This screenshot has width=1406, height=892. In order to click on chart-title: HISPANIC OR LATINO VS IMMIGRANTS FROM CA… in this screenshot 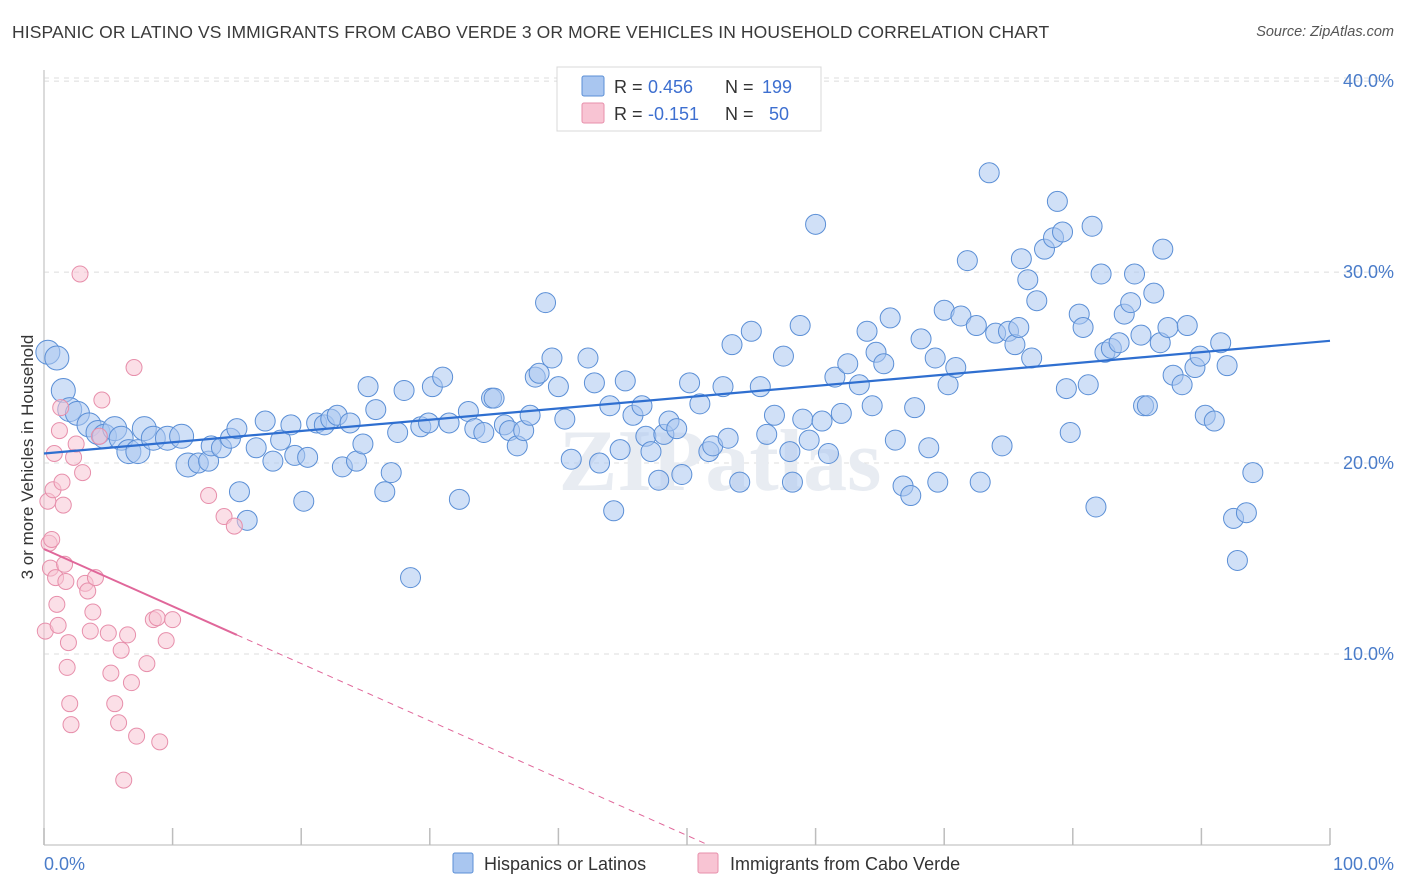, I will do `click(531, 32)`.